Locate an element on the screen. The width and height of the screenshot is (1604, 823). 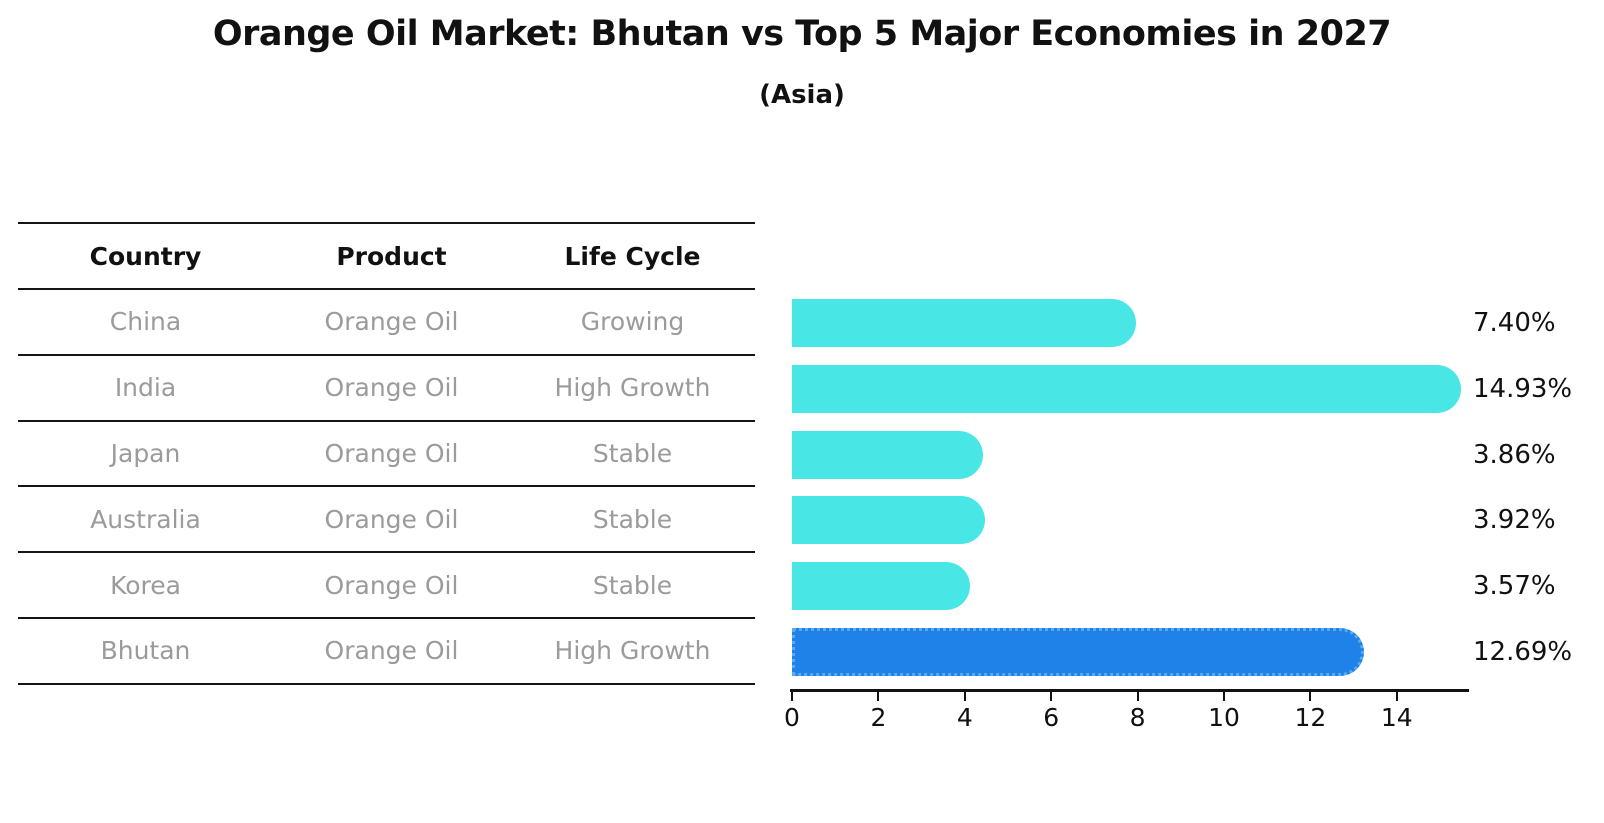
lifecycle-cell: Growing is located at coordinates (632, 322).